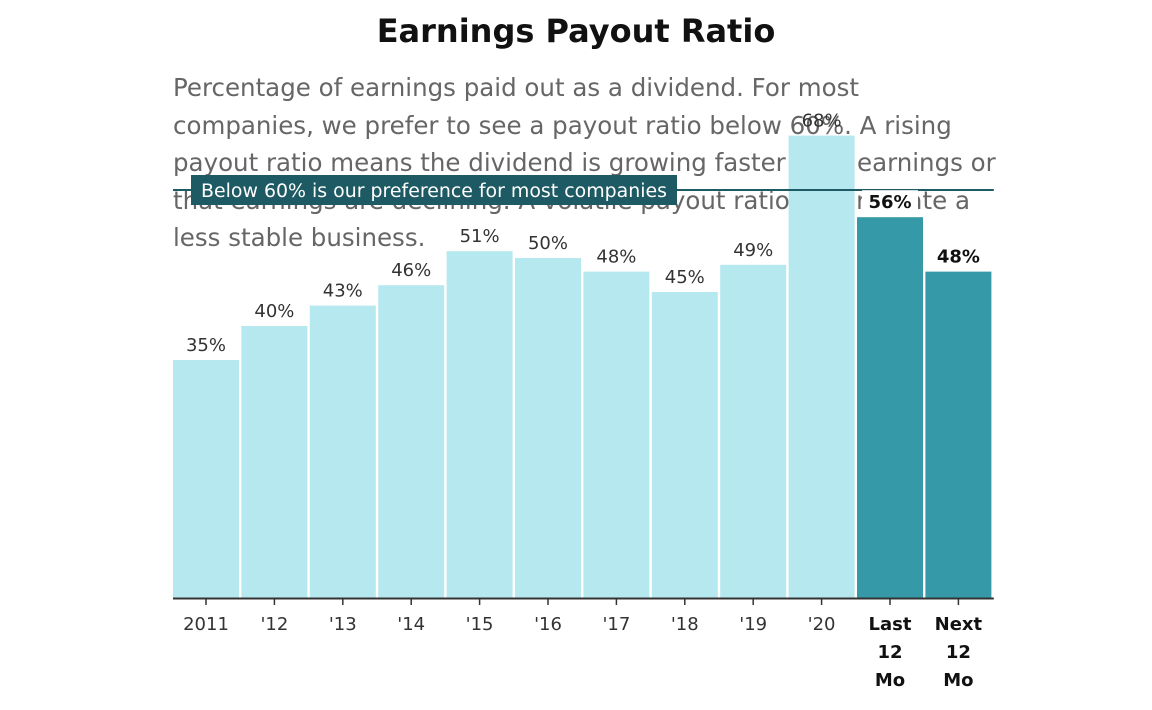  I want to click on value-label: 56%, so click(889, 202).